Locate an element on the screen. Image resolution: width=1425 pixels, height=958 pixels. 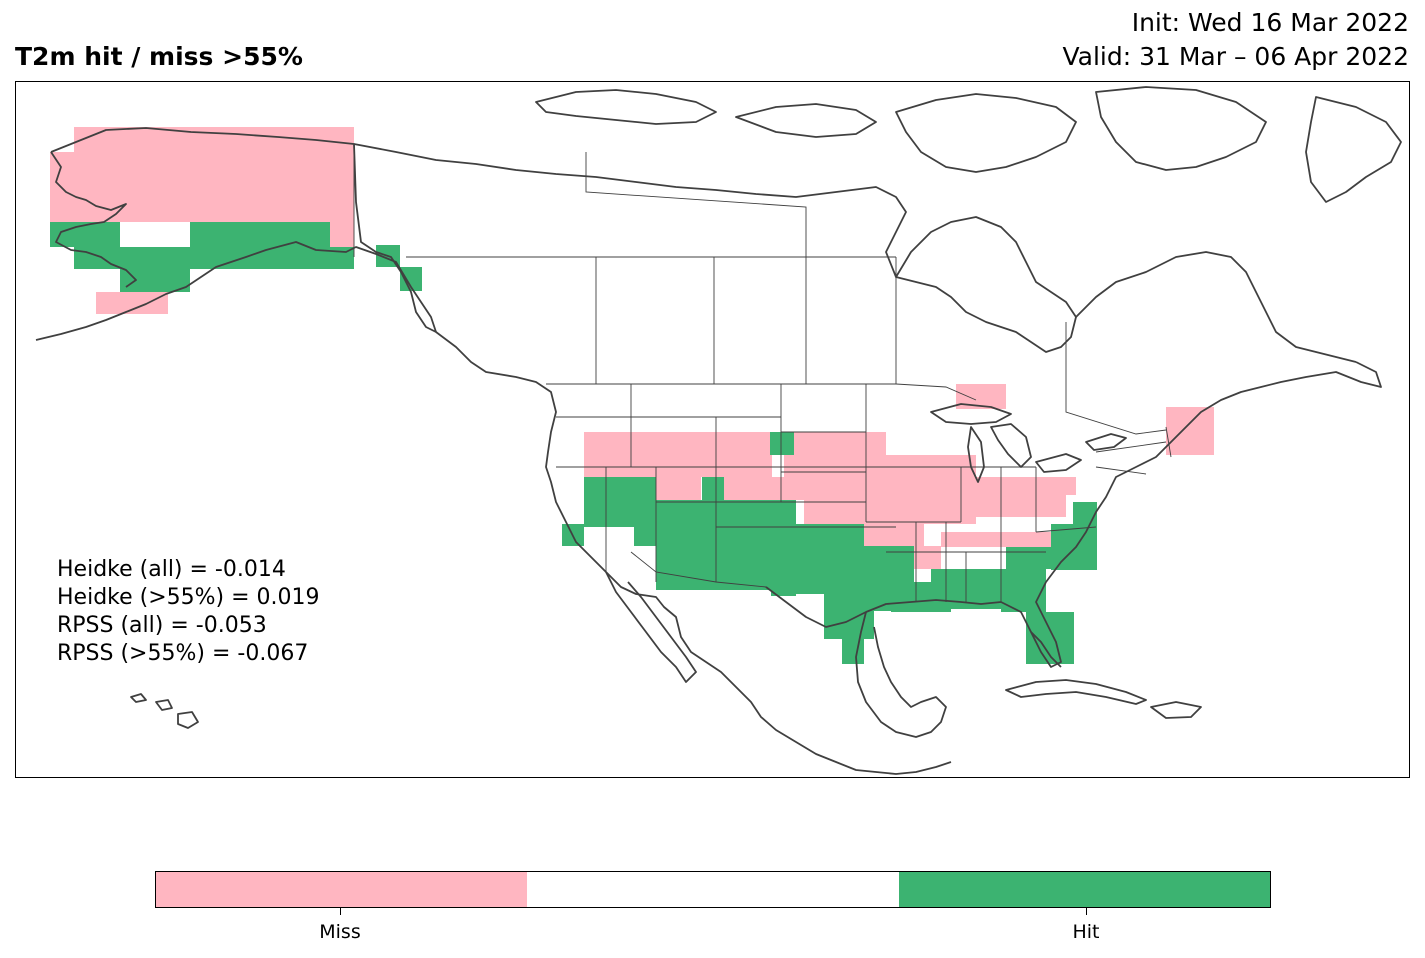
colorbar-hit-segment is located at coordinates (1084, 889).